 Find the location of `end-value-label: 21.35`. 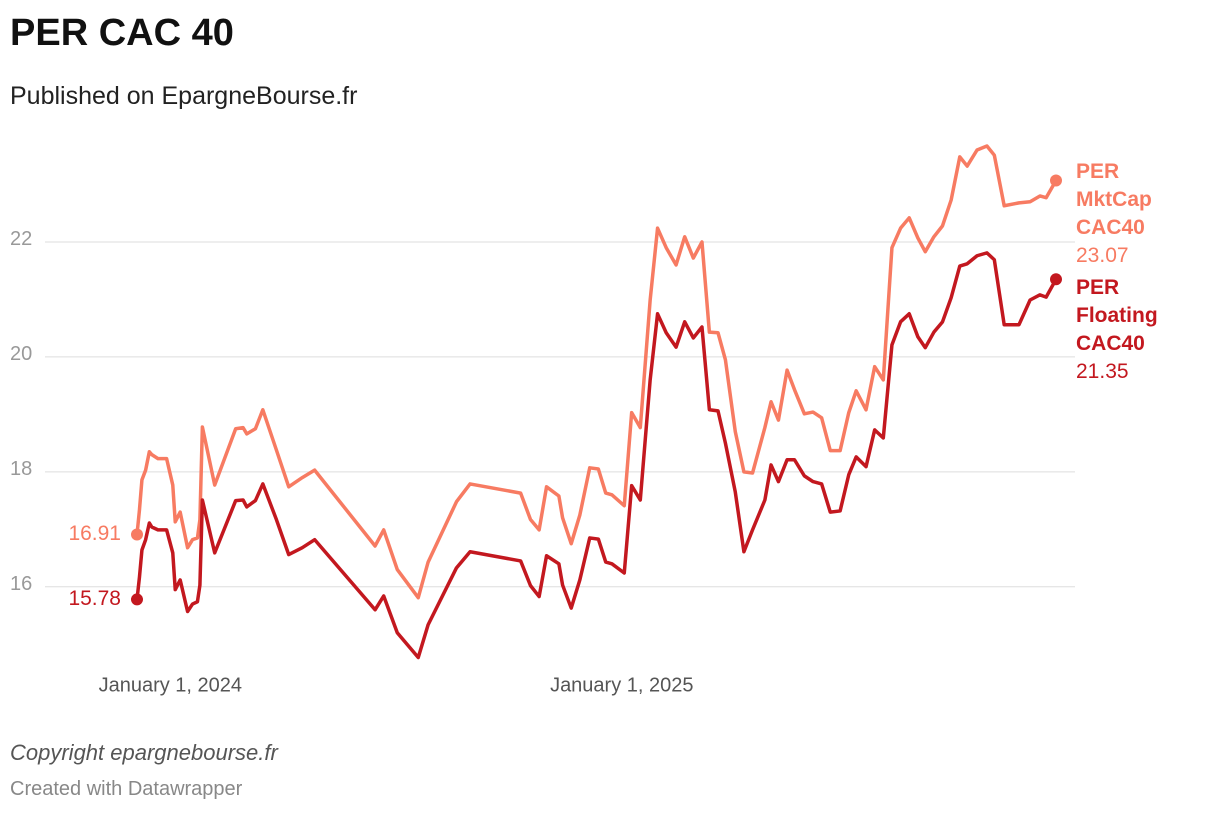

end-value-label: 21.35 is located at coordinates (1102, 372).